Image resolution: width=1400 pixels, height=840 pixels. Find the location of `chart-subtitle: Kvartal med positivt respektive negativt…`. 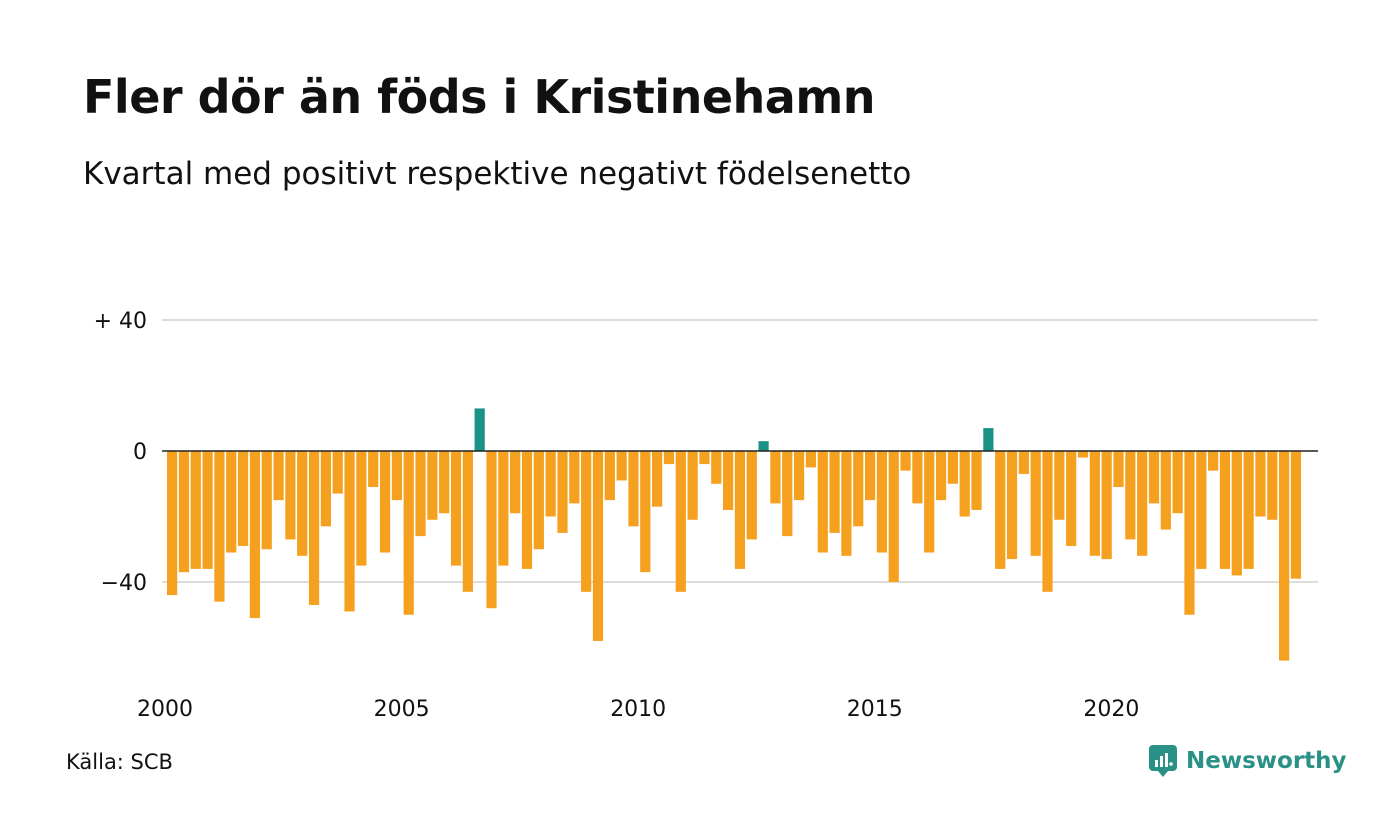

chart-subtitle: Kvartal med positivt respektive negativt… is located at coordinates (497, 174).